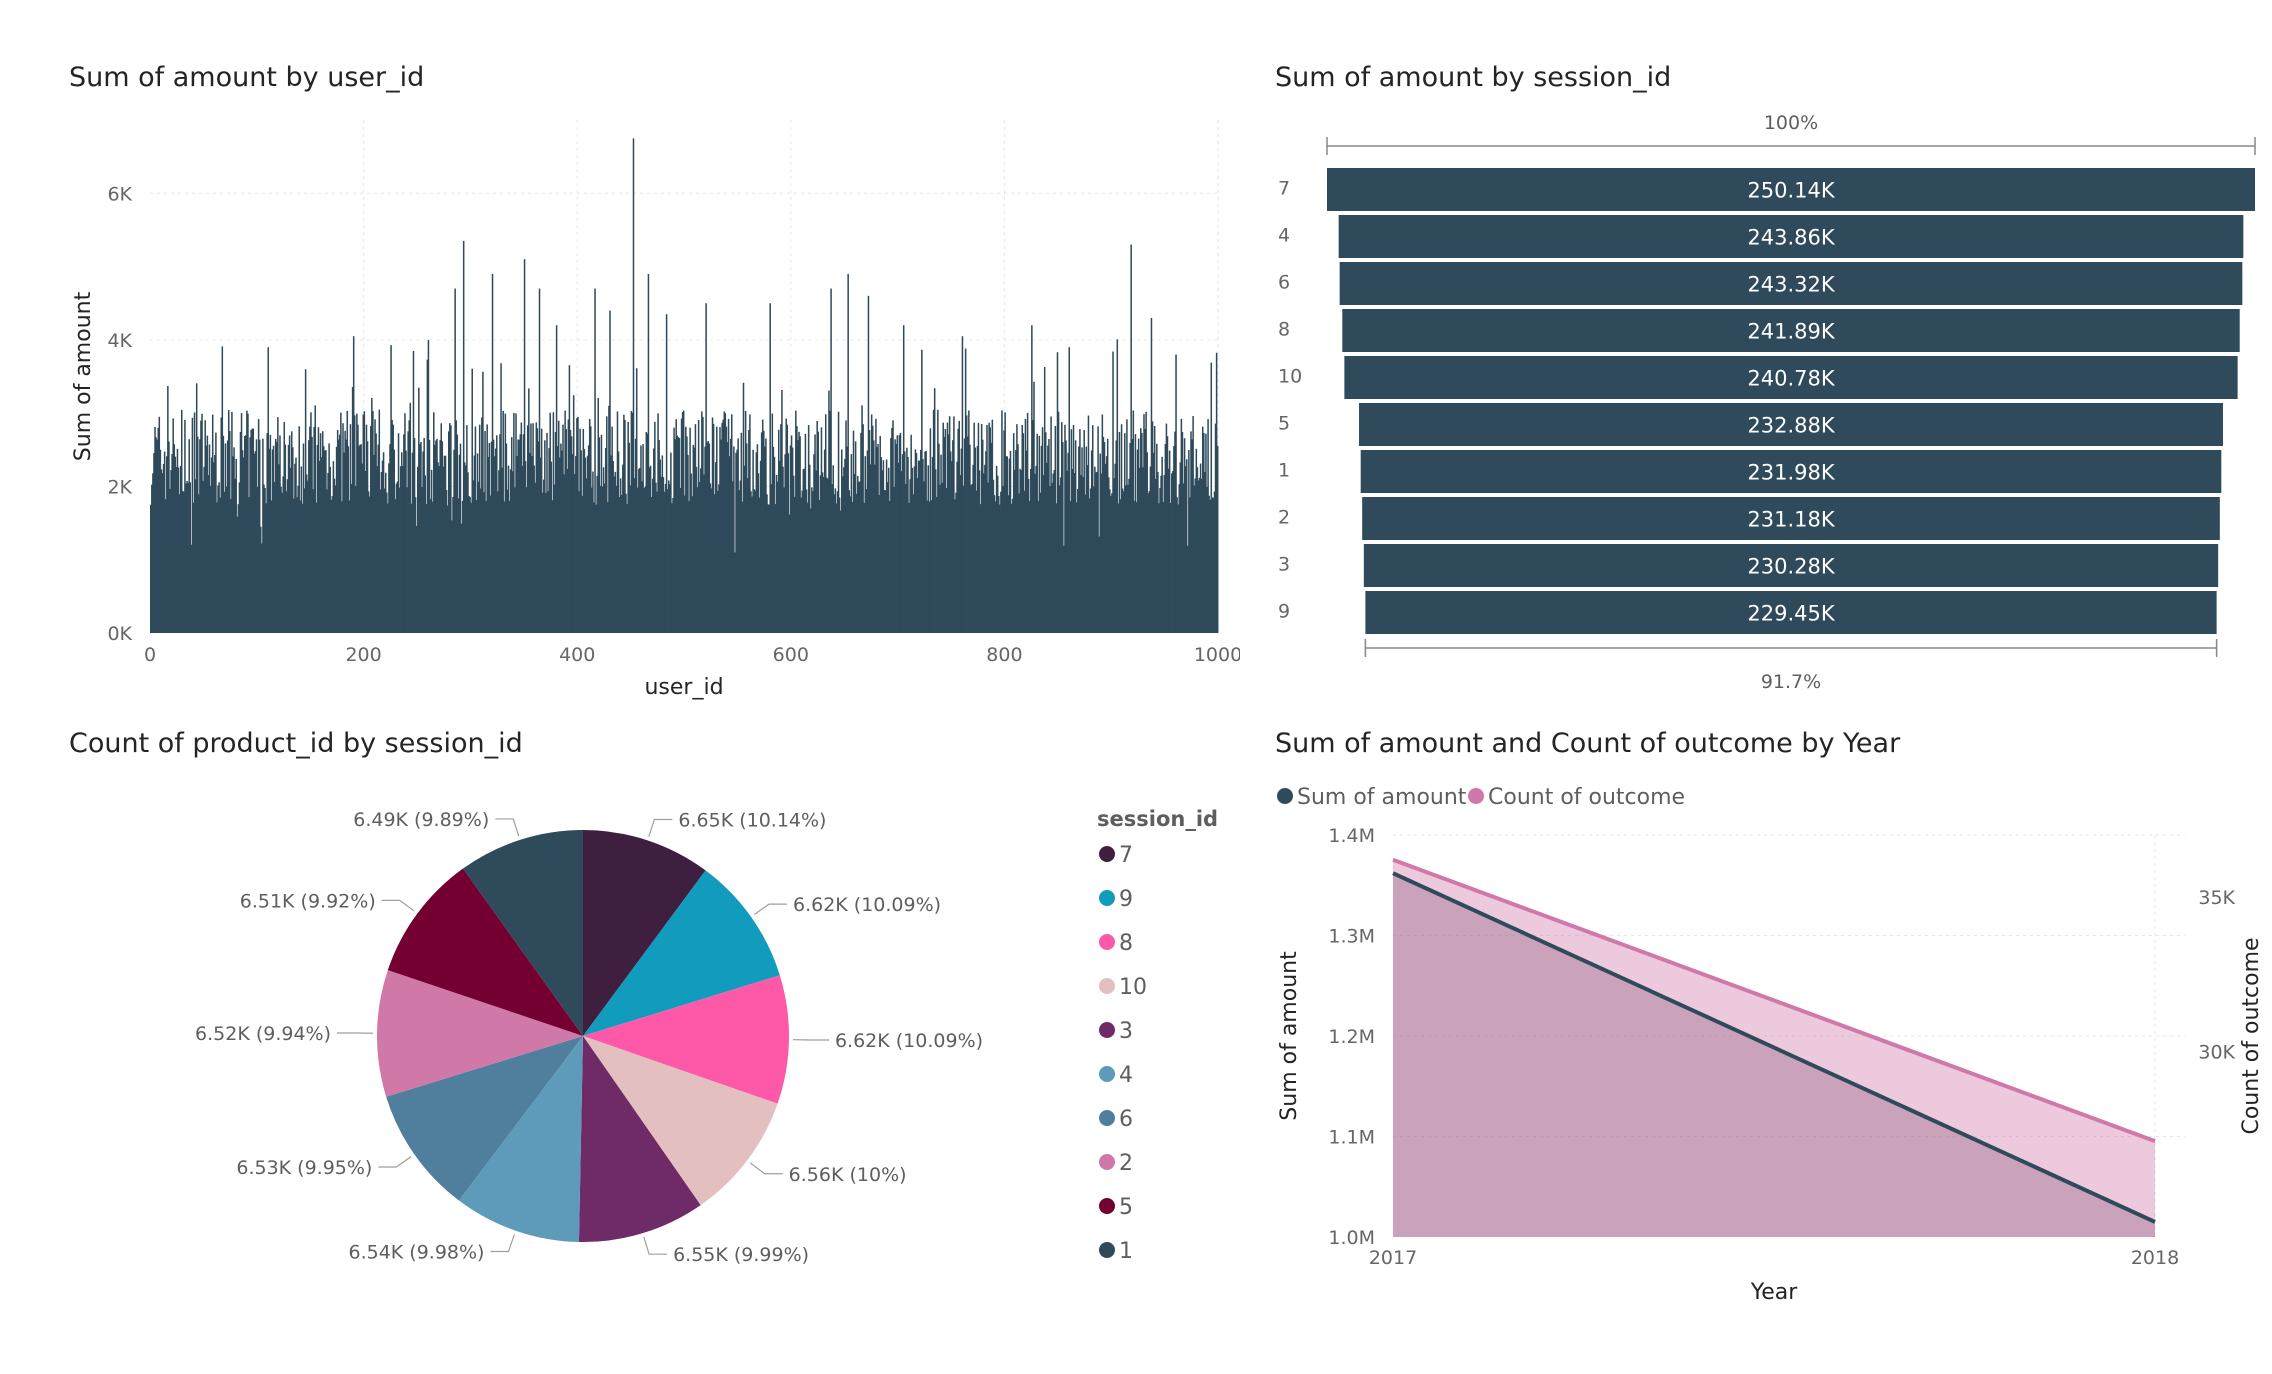 The height and width of the screenshot is (1374, 2272). Describe the element at coordinates (2251, 1035) in the screenshot. I see `y2-axis-title: Count of outcome` at that location.